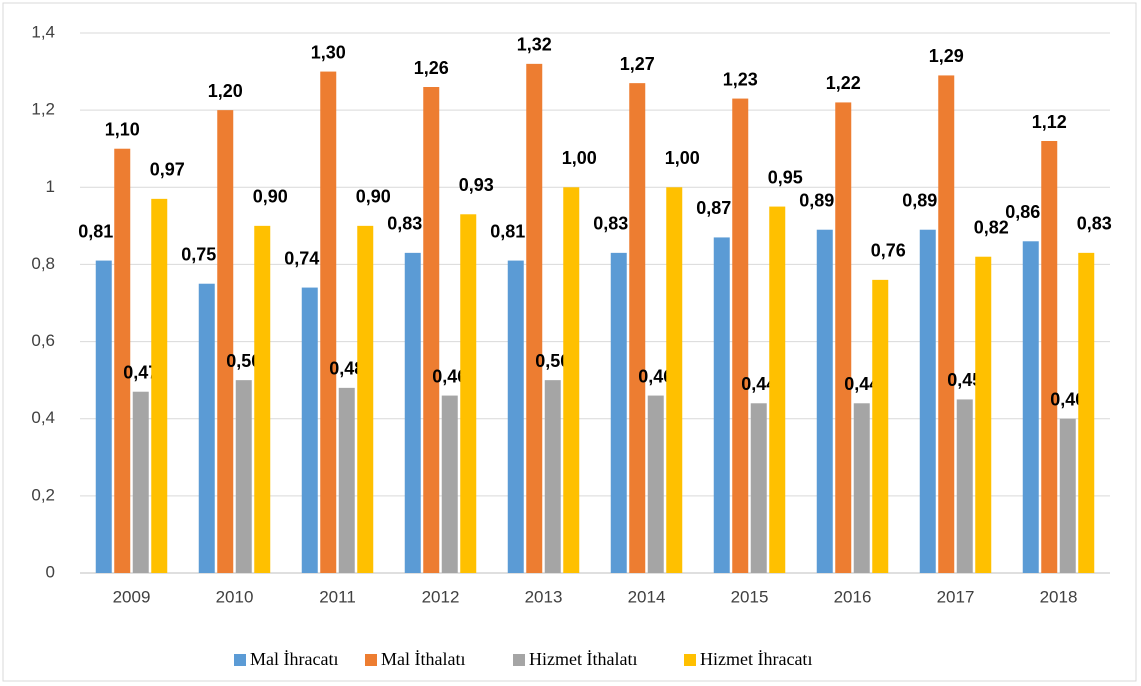 The height and width of the screenshot is (686, 1141). Describe the element at coordinates (853, 596) in the screenshot. I see `x-tick-label: 2016` at that location.